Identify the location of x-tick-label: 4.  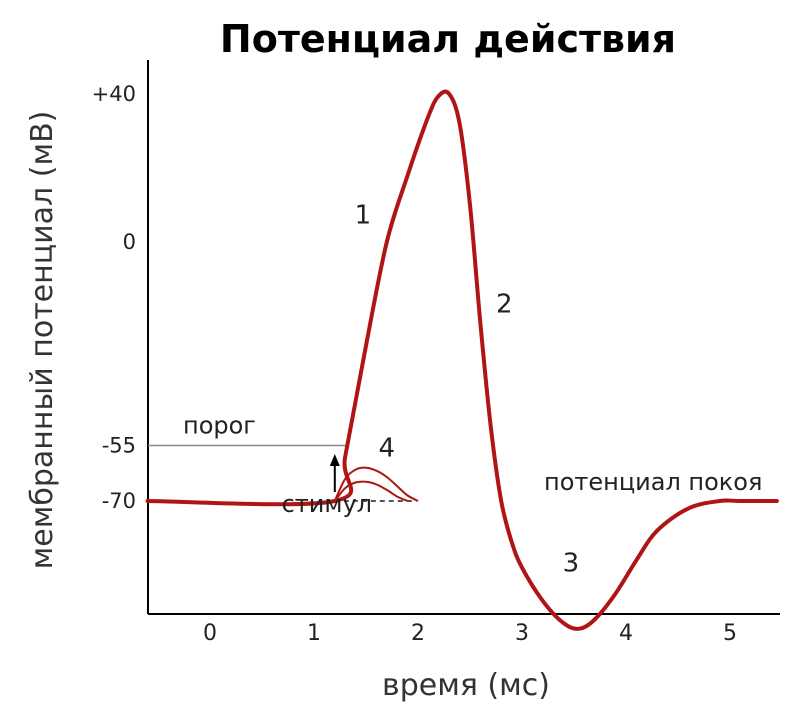
(626, 633).